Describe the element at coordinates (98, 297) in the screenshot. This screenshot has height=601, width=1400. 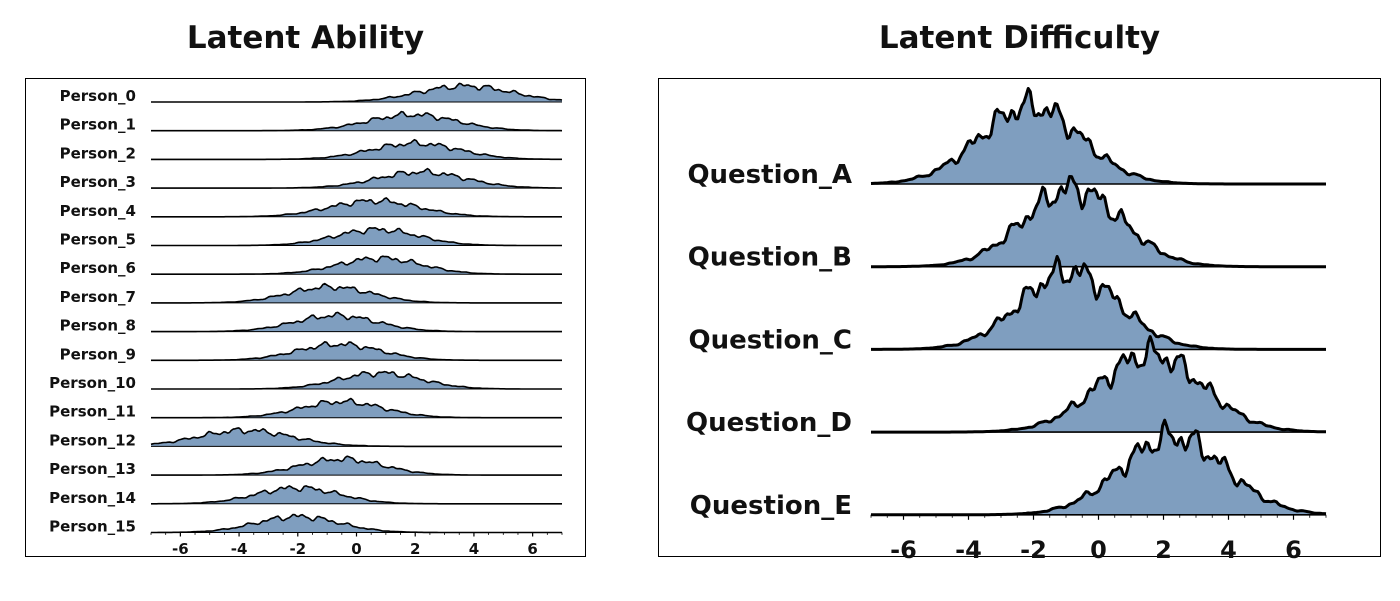
I see `series-label: Person_7` at that location.